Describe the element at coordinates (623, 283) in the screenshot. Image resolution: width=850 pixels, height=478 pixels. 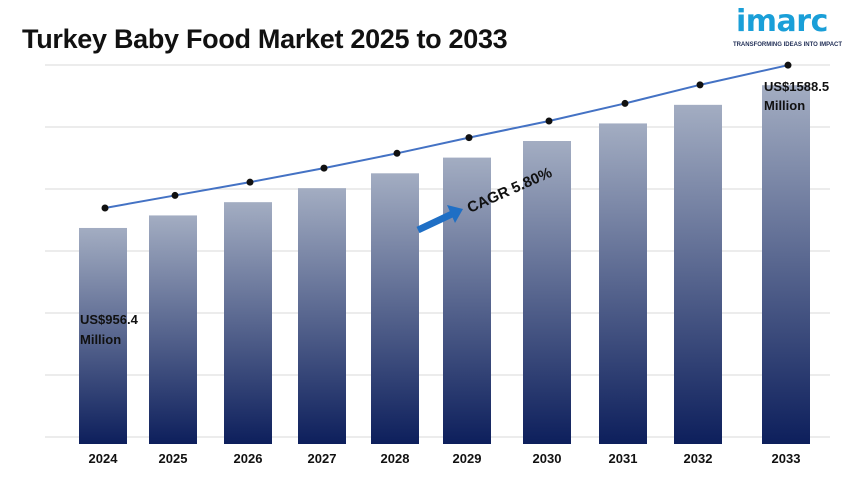
I see `bar-2031` at that location.